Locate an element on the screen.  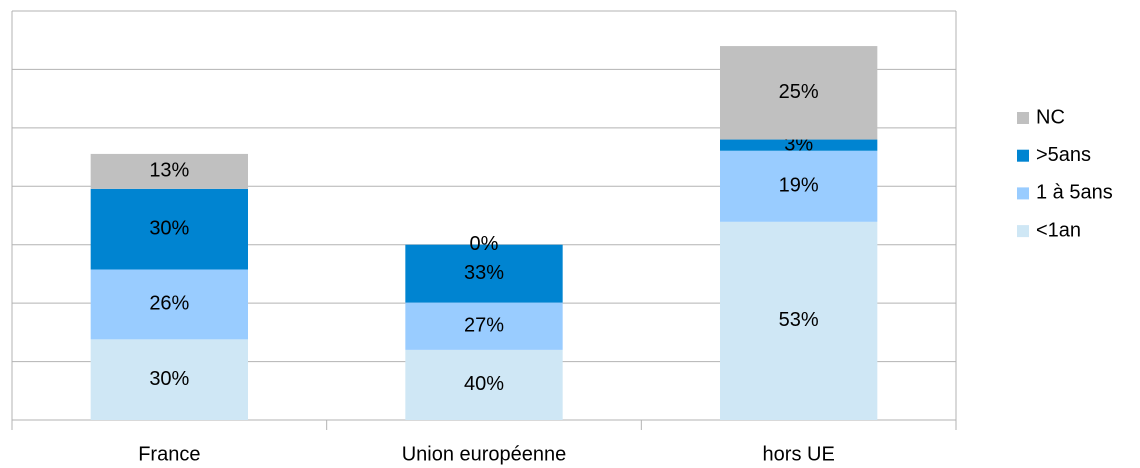
value-label: 25% is located at coordinates (799, 92).